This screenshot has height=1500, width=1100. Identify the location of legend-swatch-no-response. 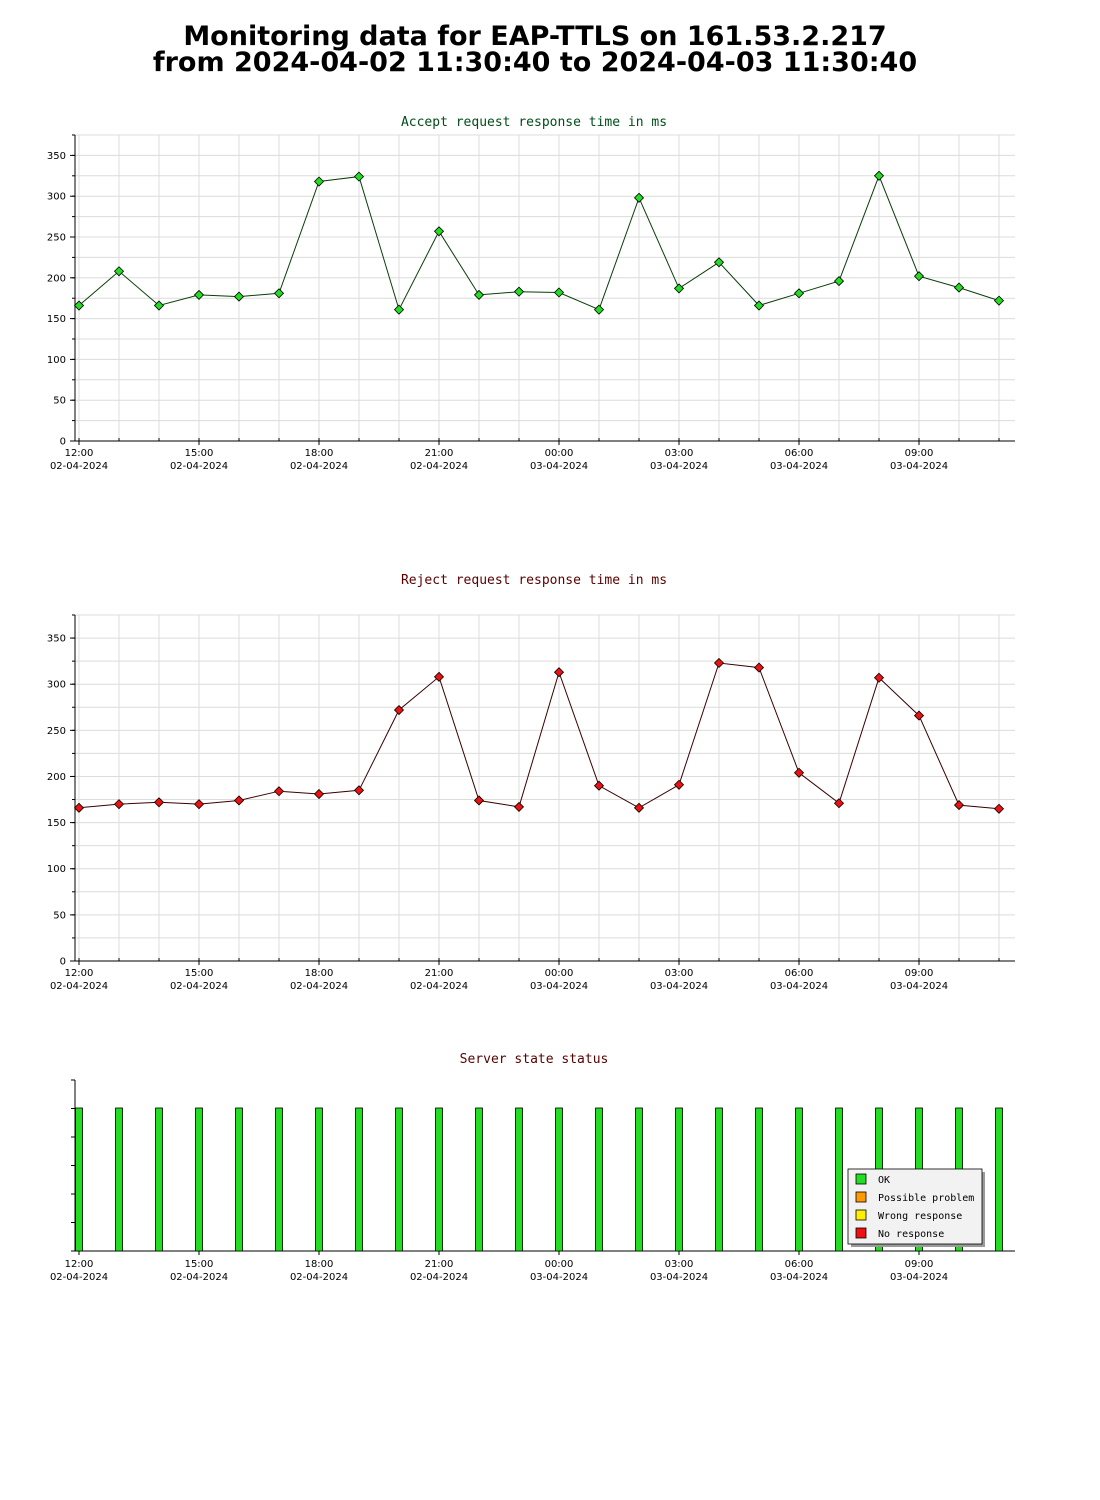
(861, 1233).